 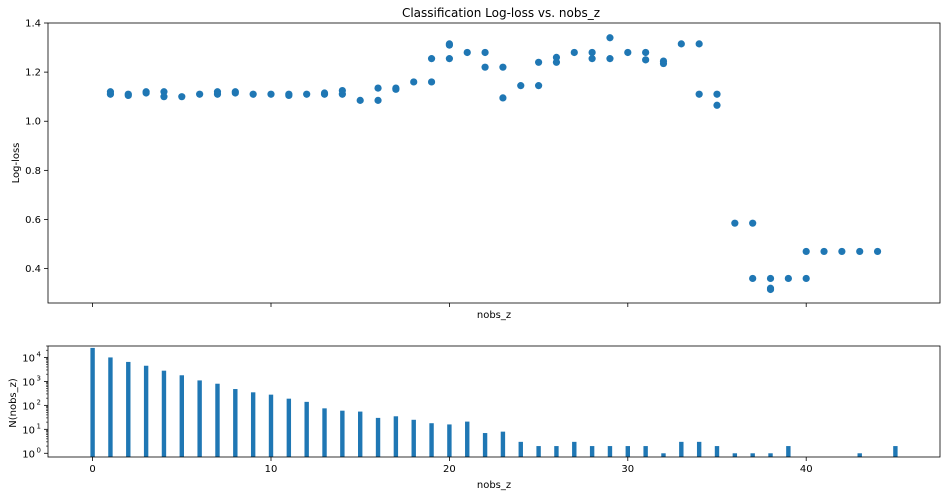 I want to click on histogram-y-axis-title: N(nobs_z), so click(x=13, y=403).